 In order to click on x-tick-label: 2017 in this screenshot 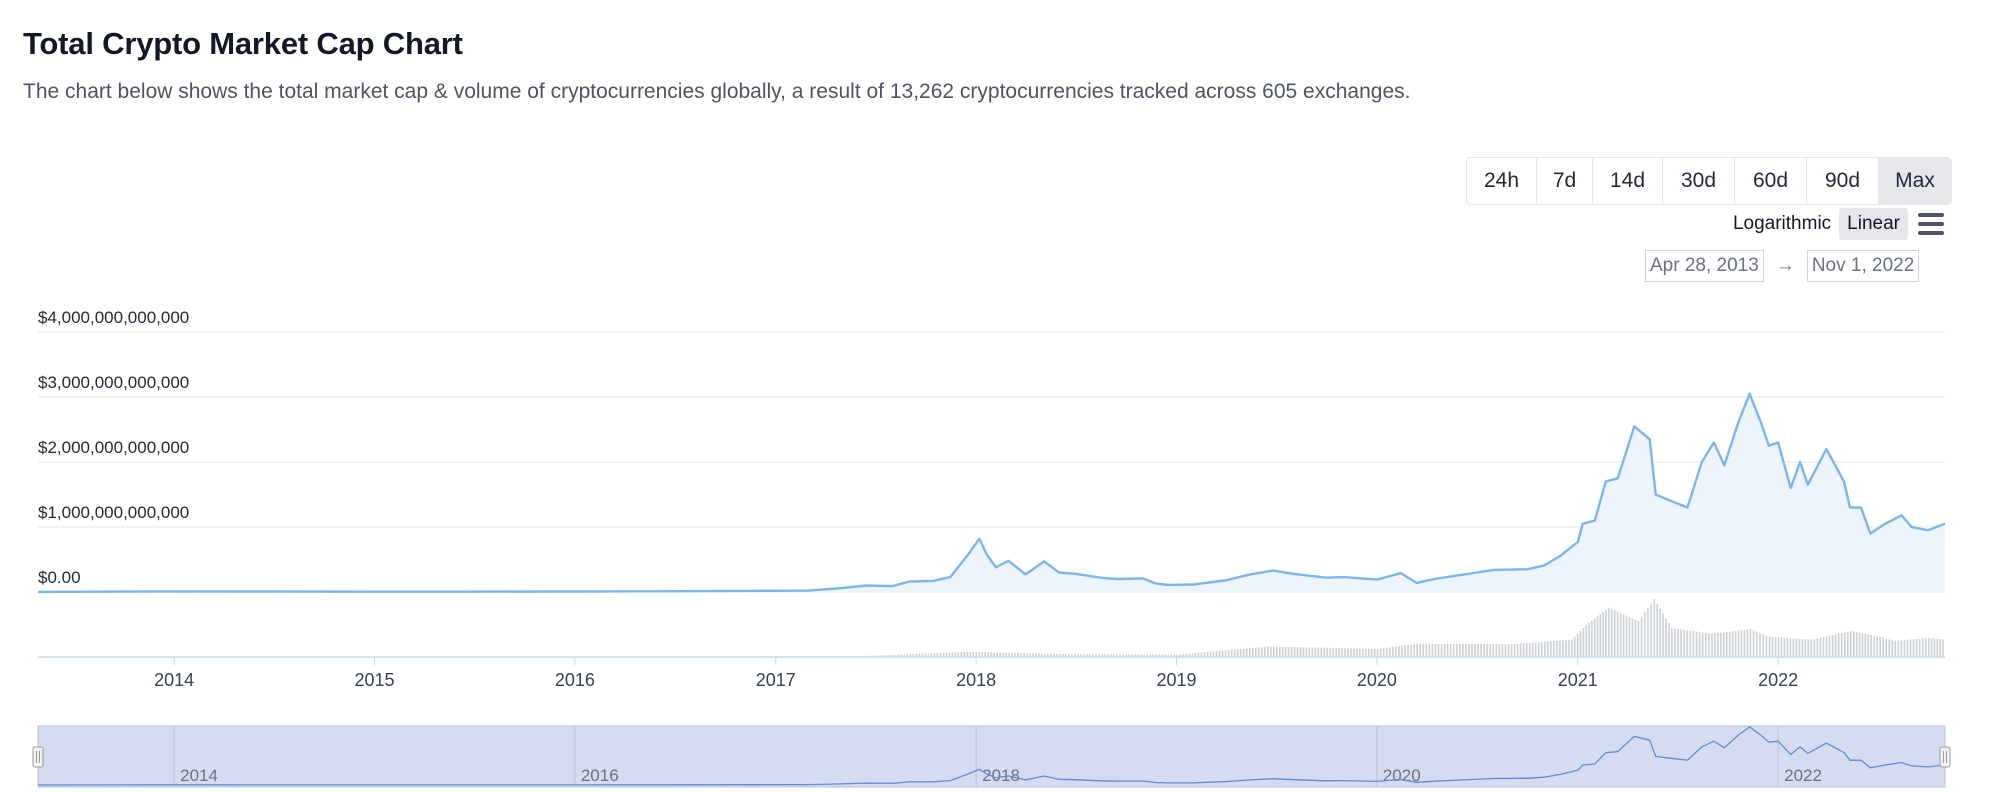, I will do `click(776, 680)`.